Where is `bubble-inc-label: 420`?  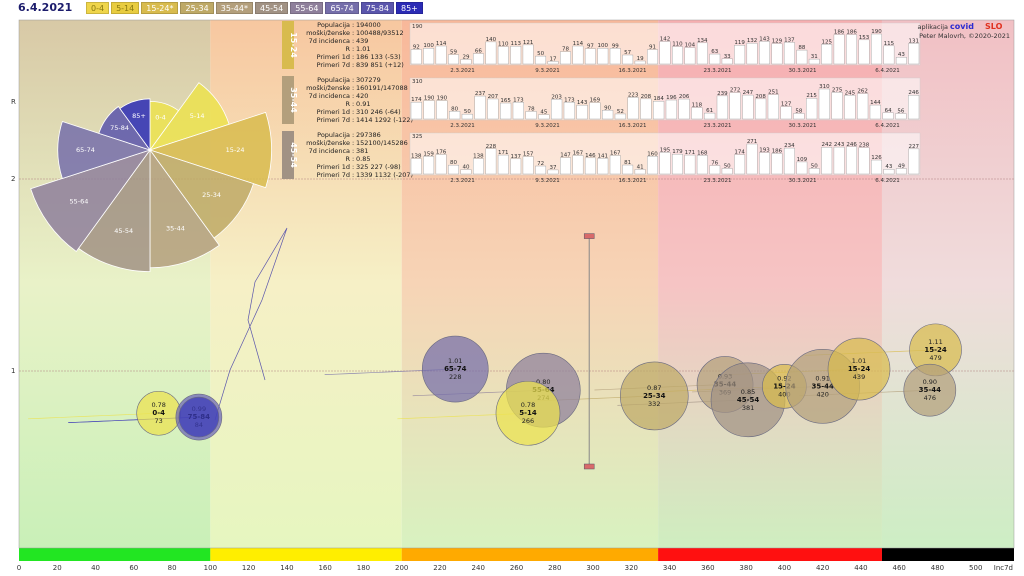 bubble-inc-label: 420 is located at coordinates (822, 394).